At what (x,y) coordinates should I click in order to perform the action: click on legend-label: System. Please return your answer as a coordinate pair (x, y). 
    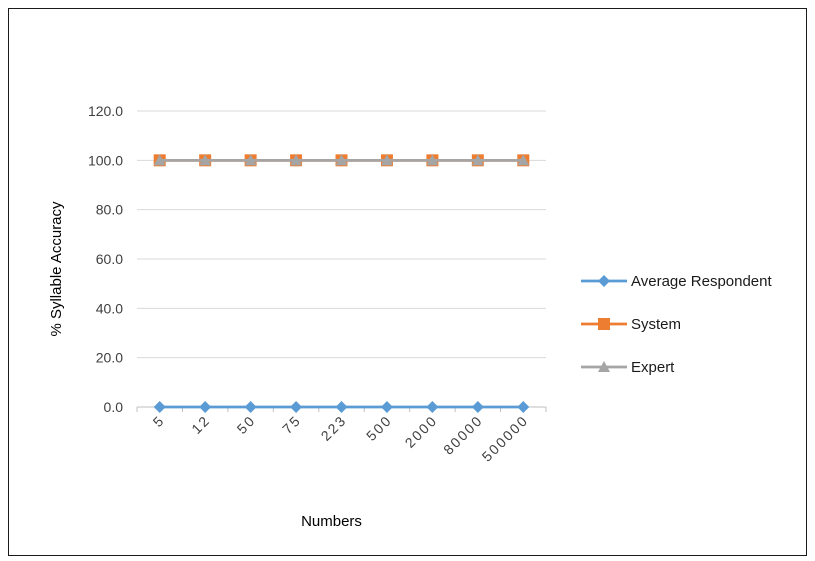
    Looking at the image, I should click on (656, 324).